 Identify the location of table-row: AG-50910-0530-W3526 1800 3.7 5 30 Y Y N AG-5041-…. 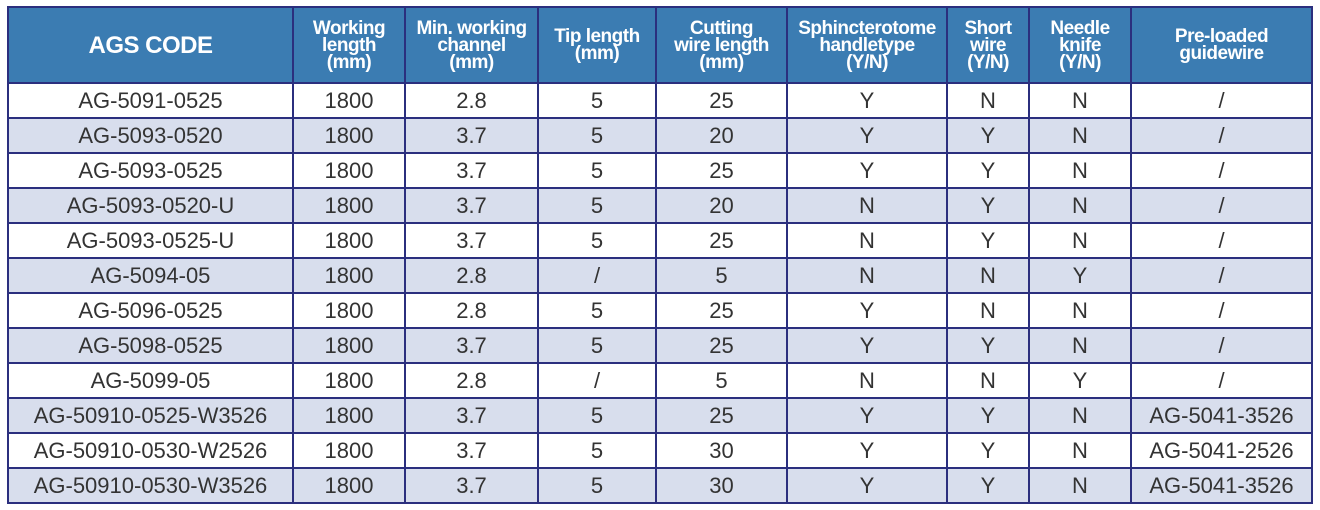
(660, 485).